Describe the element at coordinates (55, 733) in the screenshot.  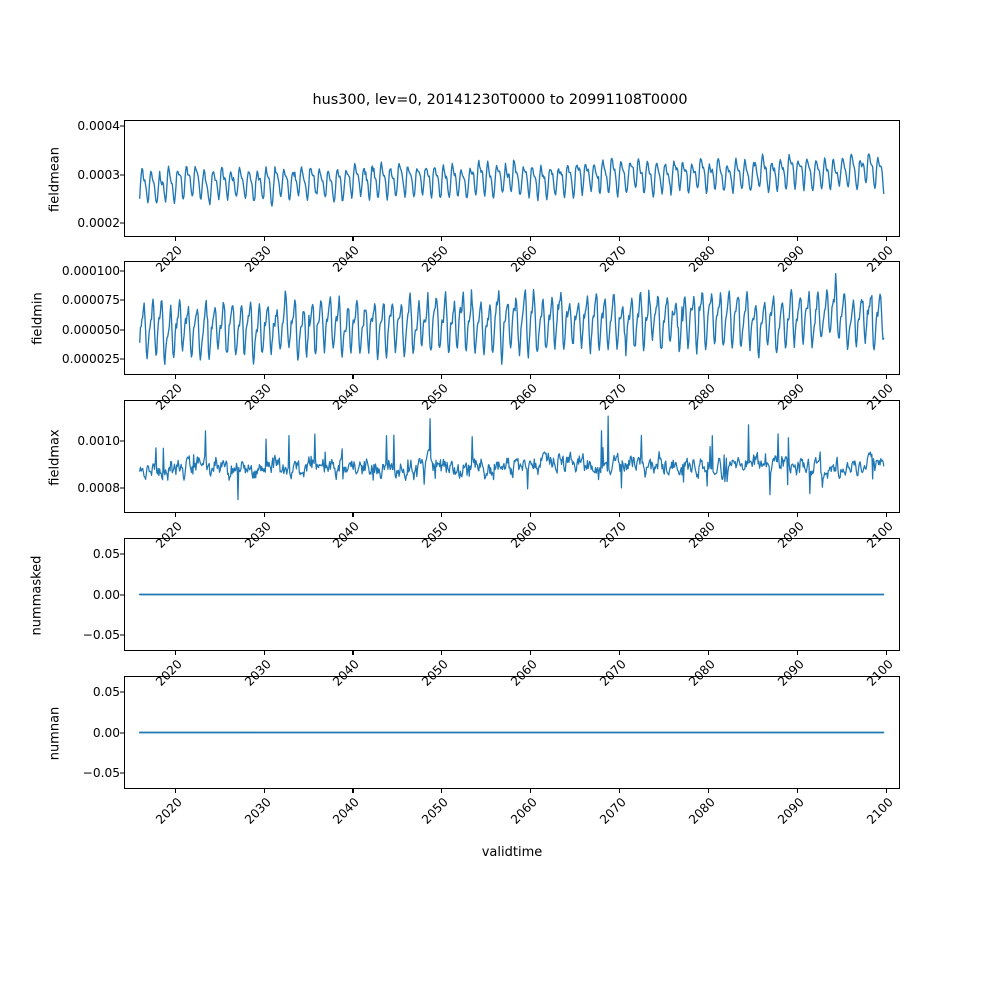
I see `numnan-axis-label: numnan` at that location.